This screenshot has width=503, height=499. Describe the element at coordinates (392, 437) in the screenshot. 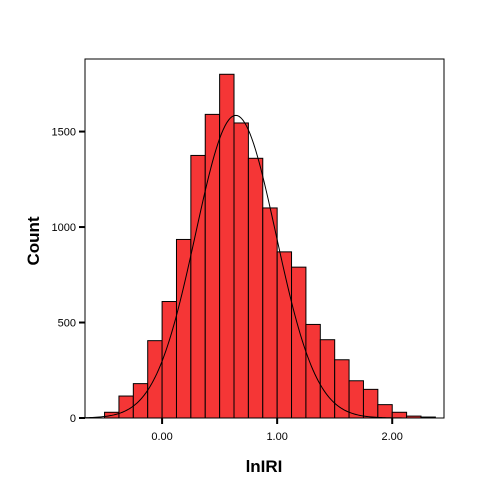

I see `x-tick-label: 2.00` at that location.